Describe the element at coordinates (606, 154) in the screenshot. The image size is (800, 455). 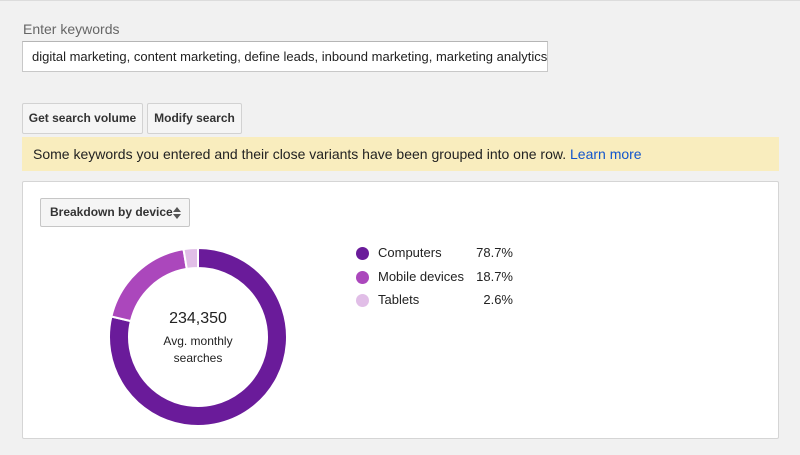
I see `learn-more-link: Learn more` at that location.